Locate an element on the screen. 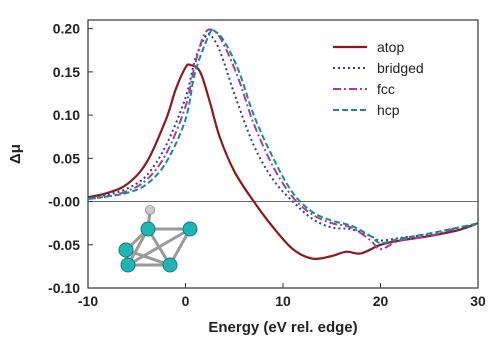 The image size is (488, 337). y-tick-label: -0.10 is located at coordinates (64, 288).